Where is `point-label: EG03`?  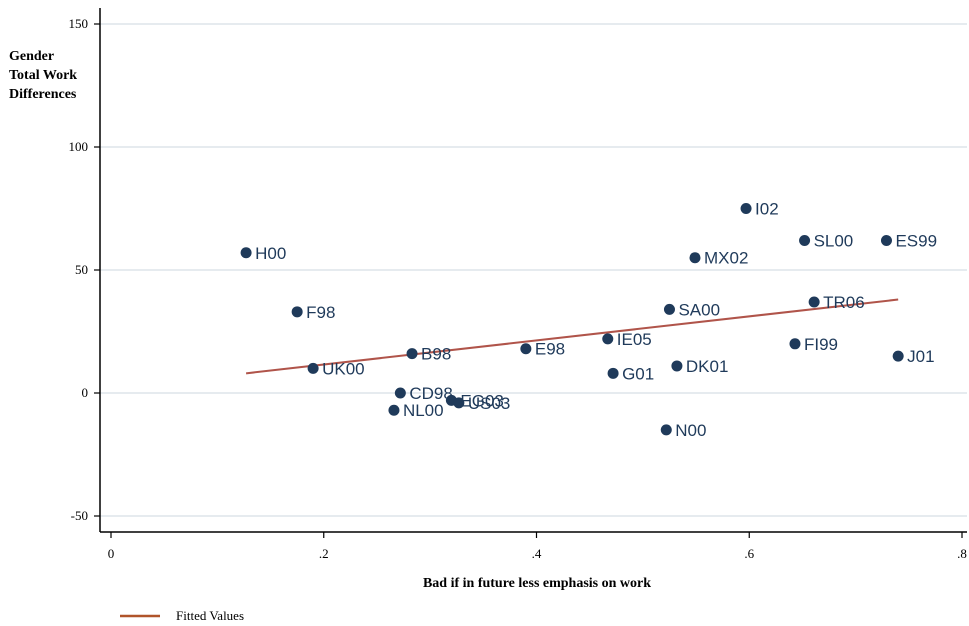 point-label: EG03 is located at coordinates (481, 400).